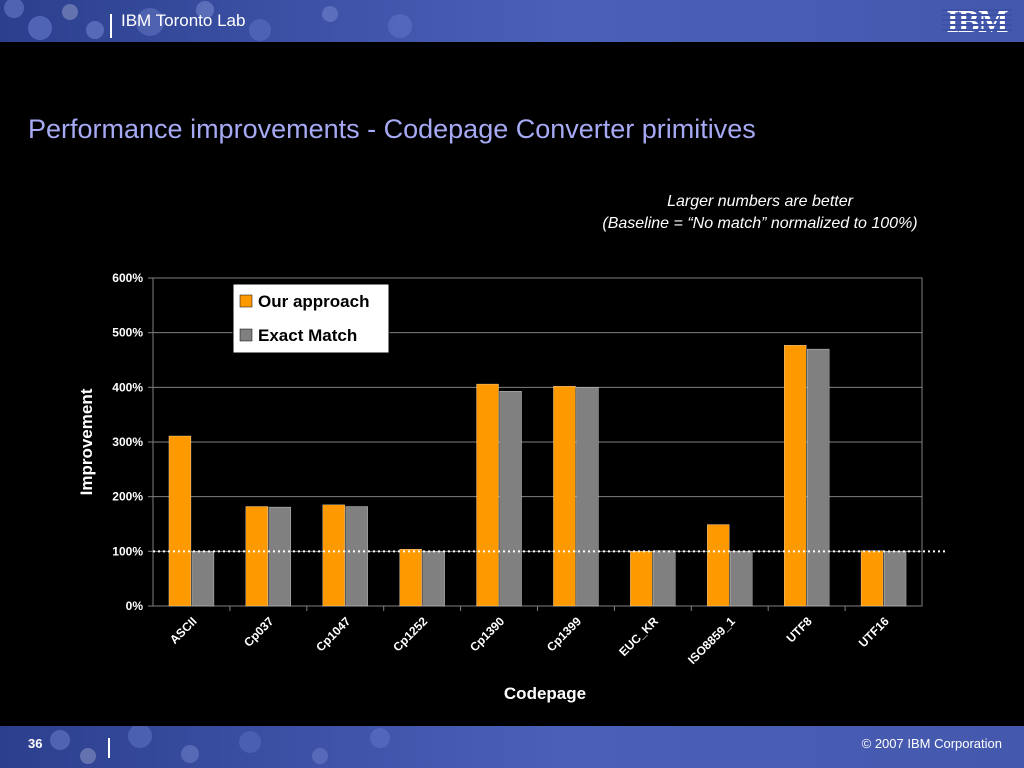 This screenshot has height=768, width=1024. Describe the element at coordinates (220, 745) in the screenshot. I see `footer-decoration` at that location.